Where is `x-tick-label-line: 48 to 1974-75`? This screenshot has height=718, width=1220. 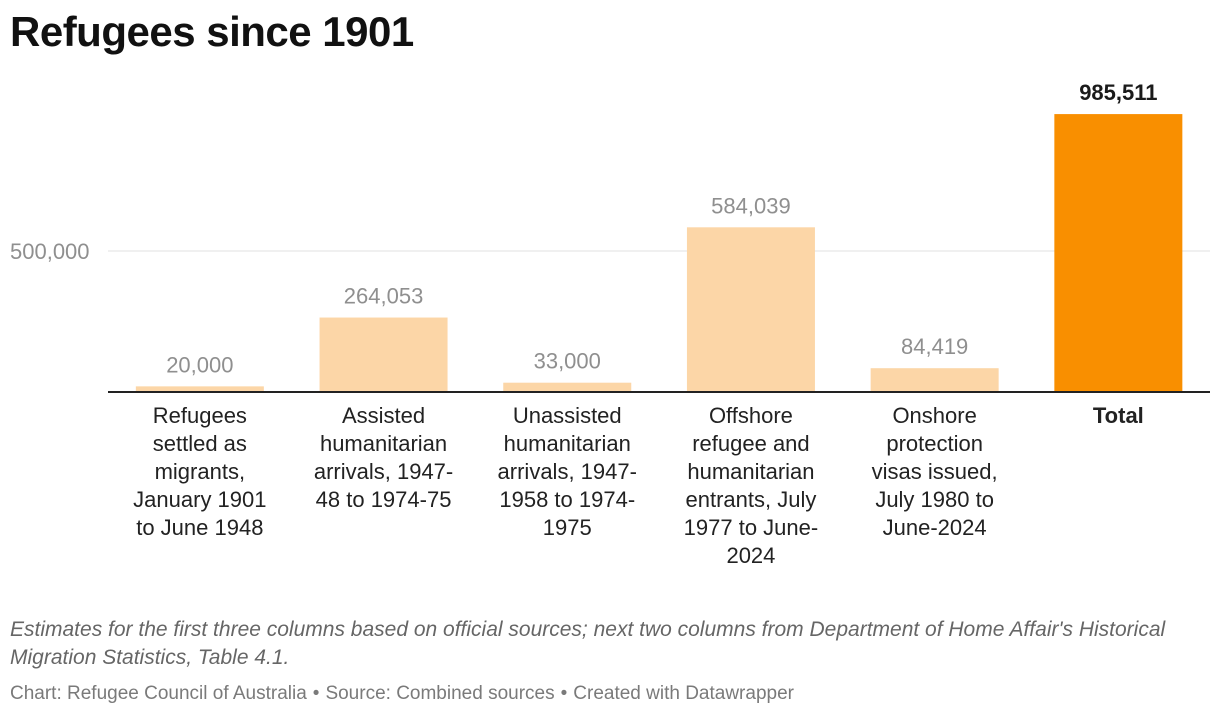
x-tick-label-line: 48 to 1974-75 is located at coordinates (383, 499).